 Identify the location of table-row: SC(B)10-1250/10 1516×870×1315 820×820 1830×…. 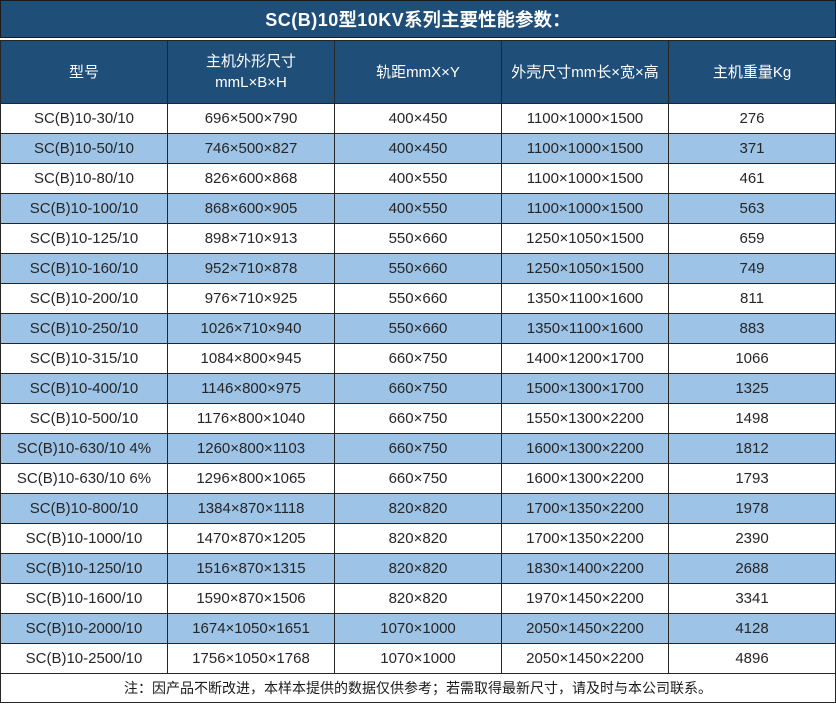
(418, 568).